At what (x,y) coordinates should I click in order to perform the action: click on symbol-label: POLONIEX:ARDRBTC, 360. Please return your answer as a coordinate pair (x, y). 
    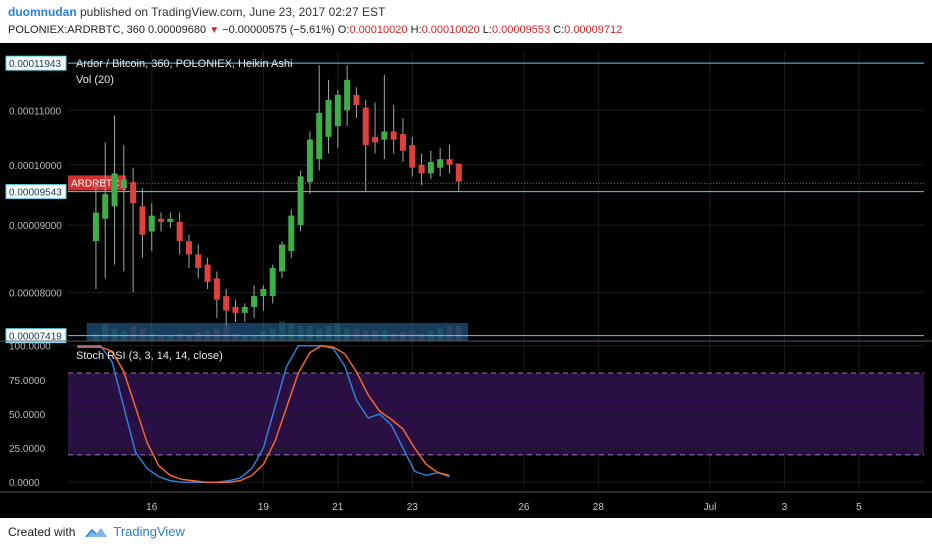
    Looking at the image, I should click on (76, 30).